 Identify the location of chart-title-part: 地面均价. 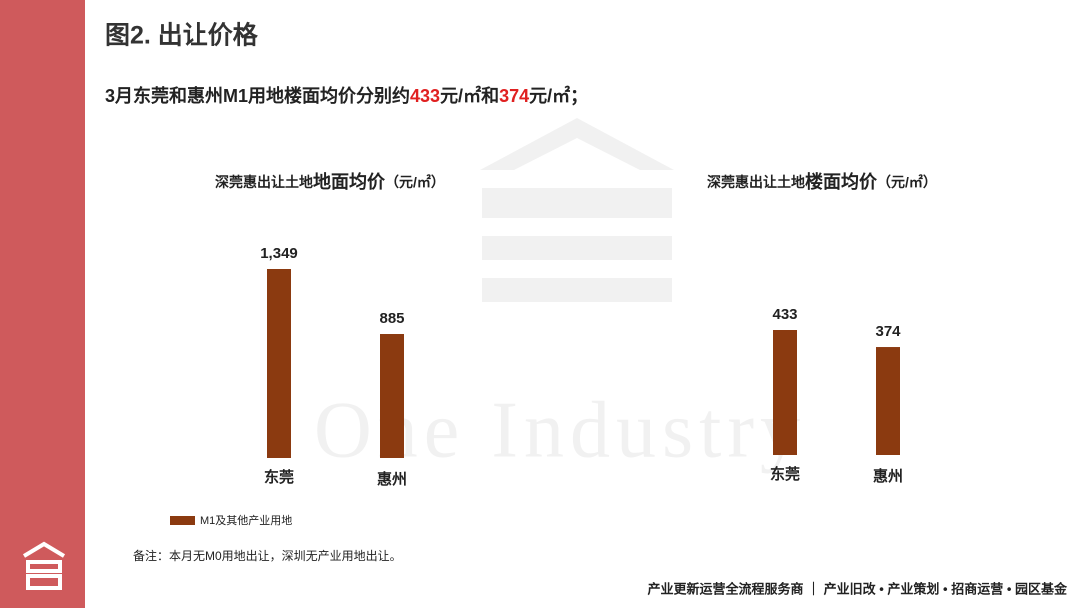
(349, 181).